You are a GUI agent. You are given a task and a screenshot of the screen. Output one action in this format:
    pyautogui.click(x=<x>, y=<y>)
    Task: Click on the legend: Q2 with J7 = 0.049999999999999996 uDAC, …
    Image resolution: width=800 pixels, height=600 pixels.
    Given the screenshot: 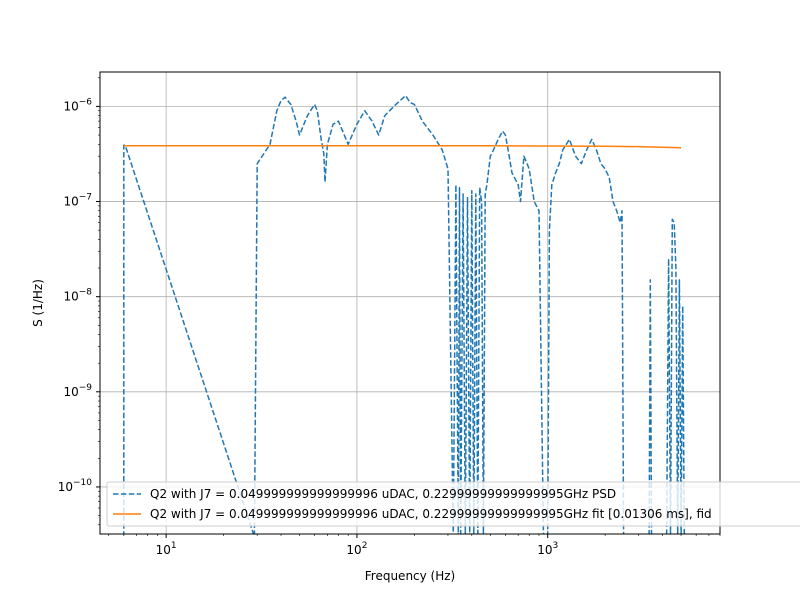 What is the action you would take?
    pyautogui.click(x=453, y=504)
    